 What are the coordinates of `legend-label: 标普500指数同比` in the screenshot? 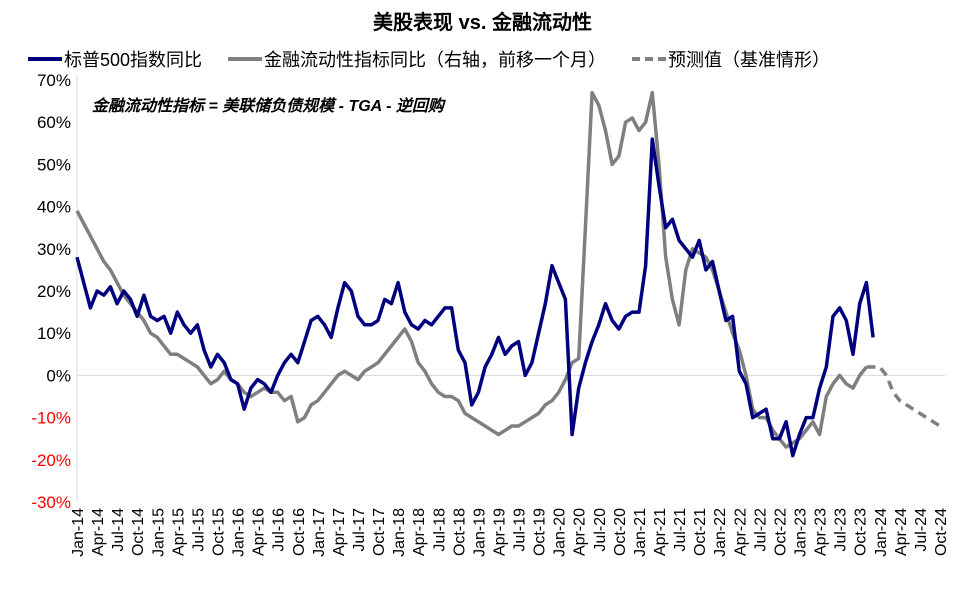 It's located at (133, 60).